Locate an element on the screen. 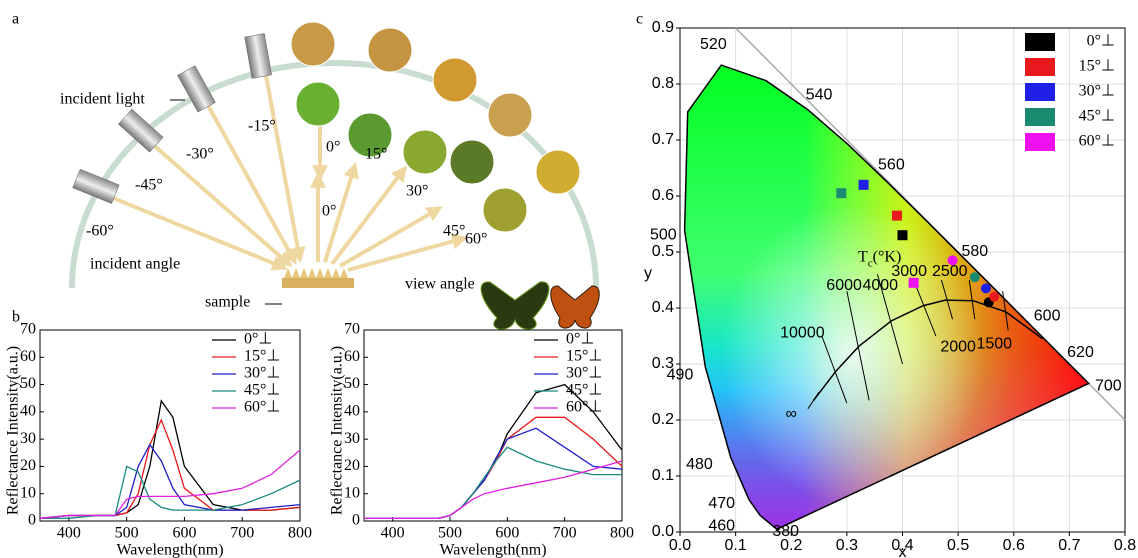 Image resolution: width=1138 pixels, height=558 pixels. y-axis-label: Reflectance Intensity(a.u.) is located at coordinates (13, 430).